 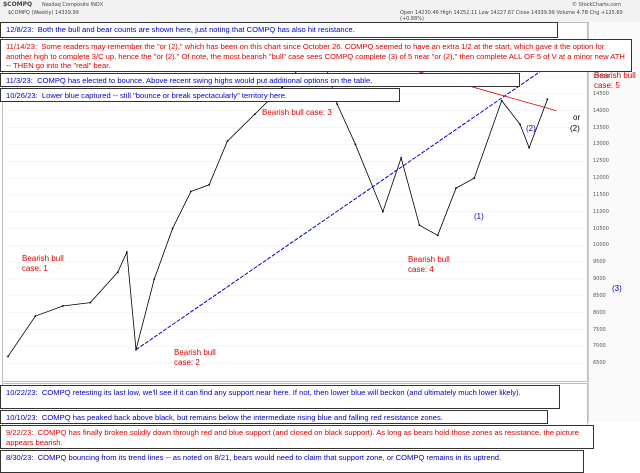 What do you see at coordinates (601, 211) in the screenshot?
I see `y-tick-label: 11000` at bounding box center [601, 211].